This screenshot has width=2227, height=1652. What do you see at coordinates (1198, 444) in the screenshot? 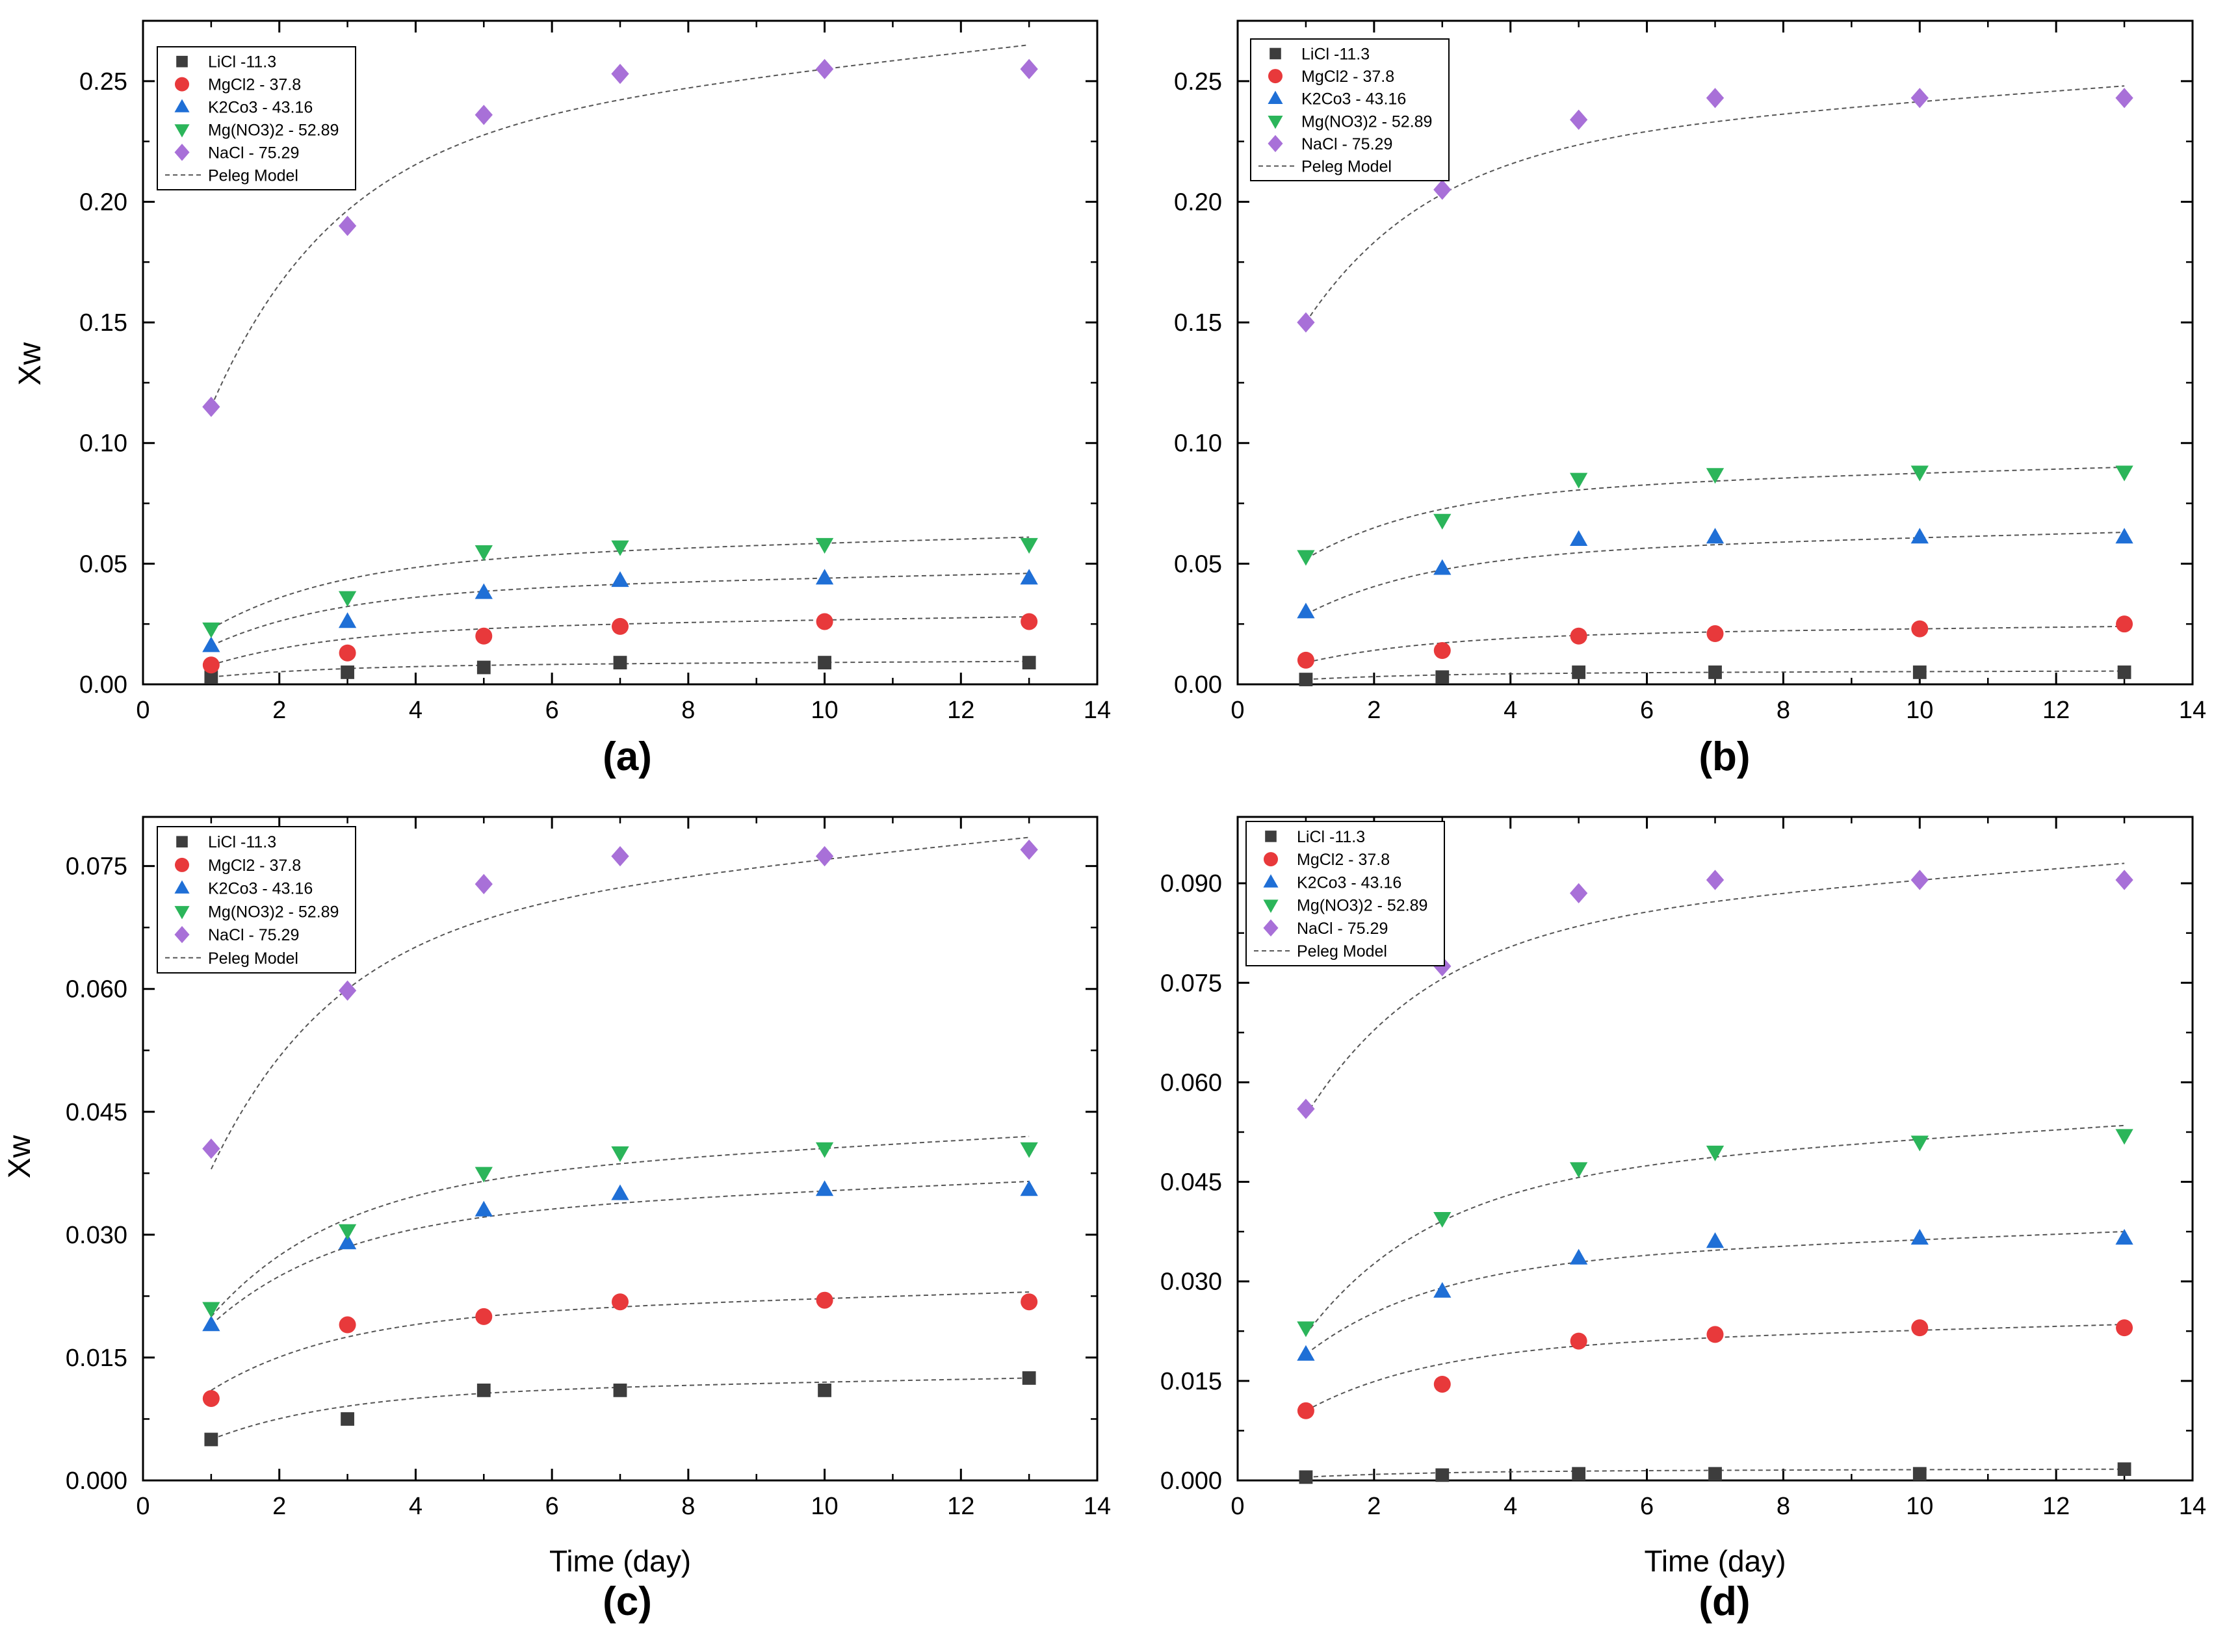
I see `y-tick-label: 0.10` at bounding box center [1198, 444].